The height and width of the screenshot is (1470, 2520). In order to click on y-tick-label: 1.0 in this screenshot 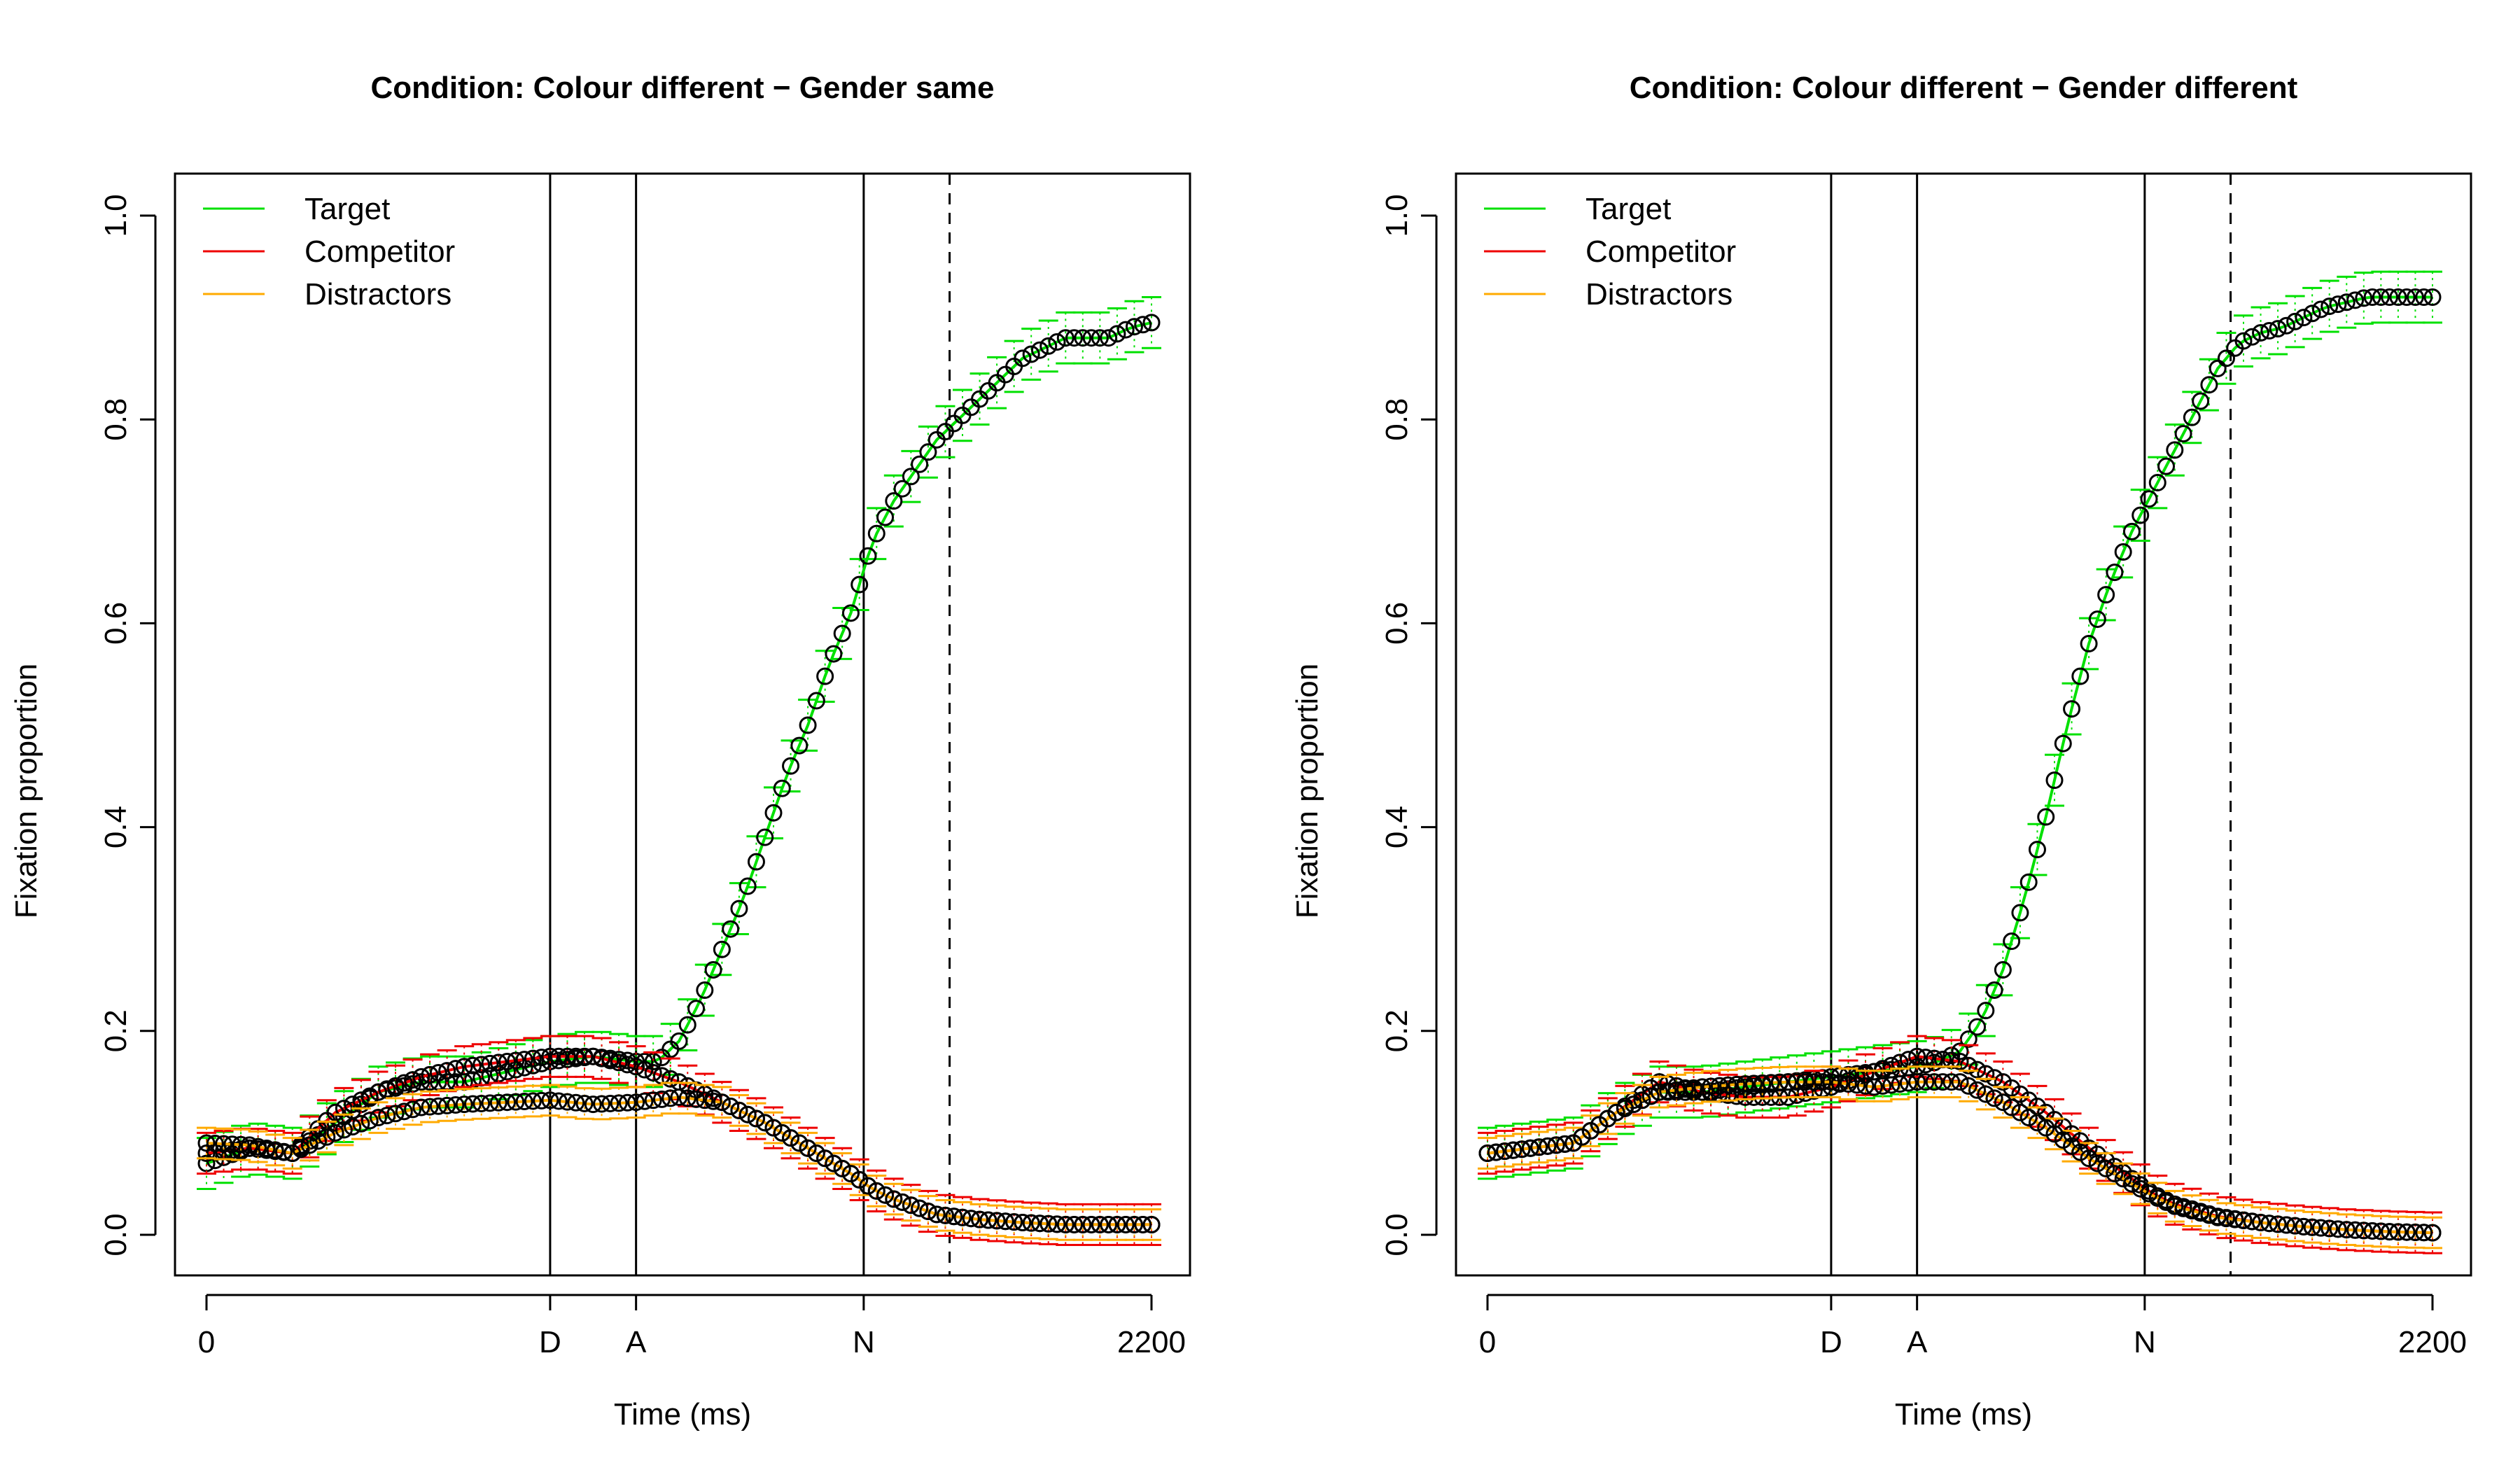, I will do `click(116, 215)`.